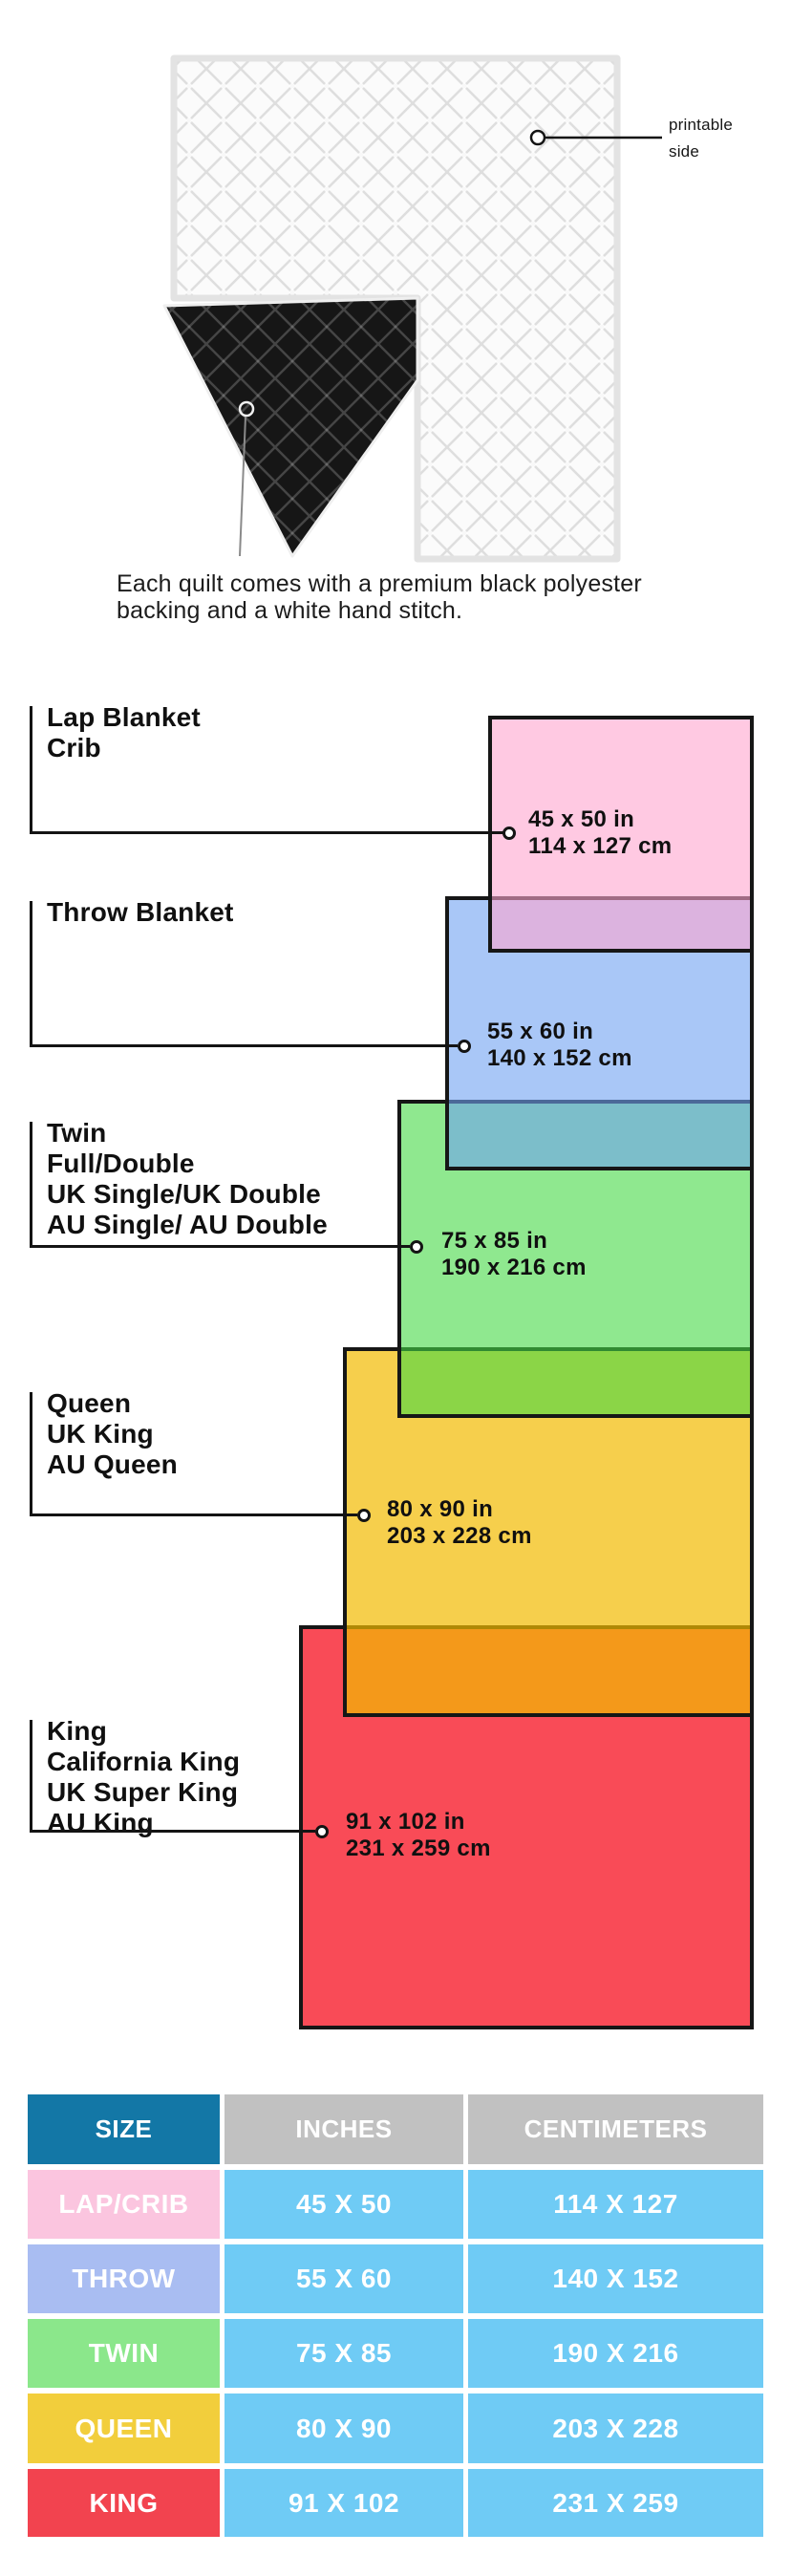 The width and height of the screenshot is (791, 2576). I want to click on quilt-front-white, so click(395, 308).